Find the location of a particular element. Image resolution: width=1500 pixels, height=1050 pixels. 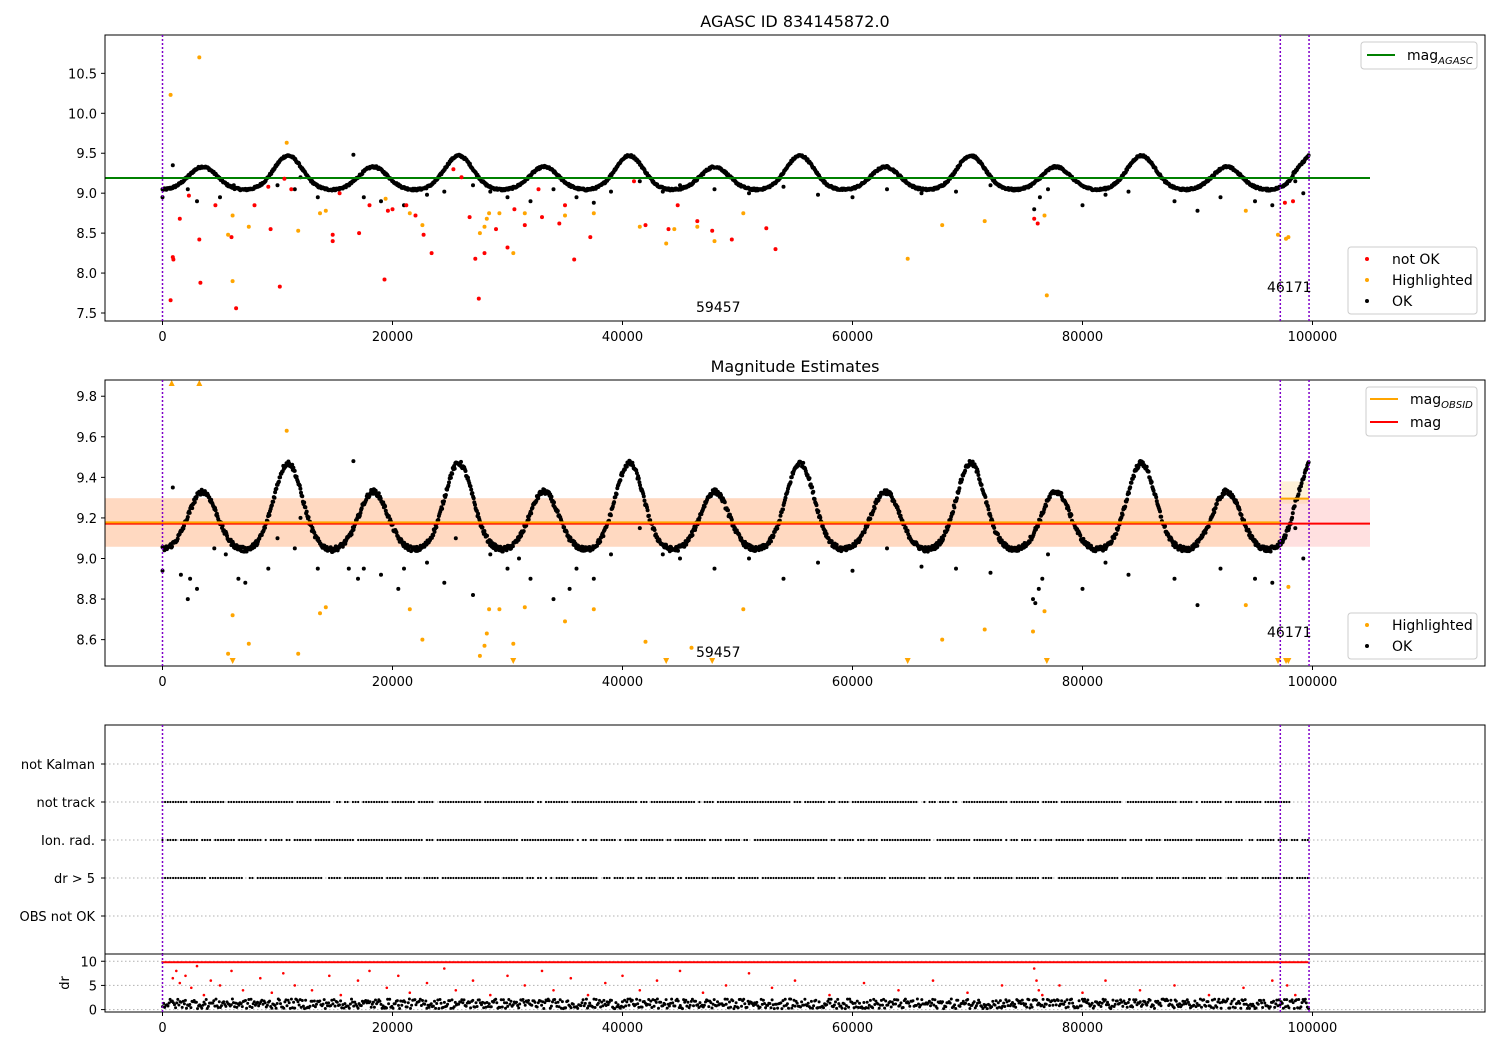

p2-xtick-label-2: 40000 is located at coordinates (622, 682).